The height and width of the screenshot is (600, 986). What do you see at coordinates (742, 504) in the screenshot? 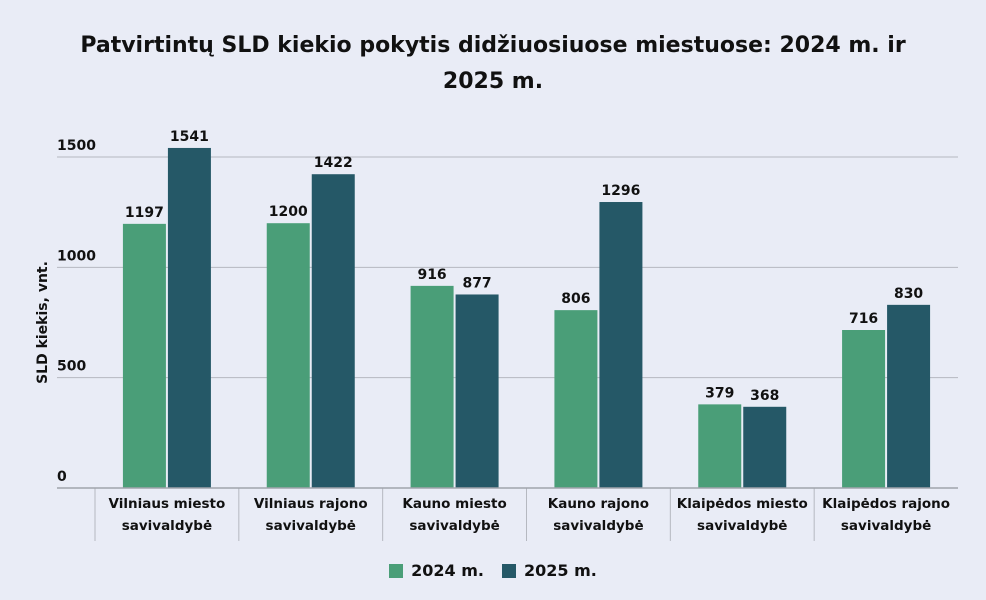
I see `x-tick-label: Klaipėdos miesto` at bounding box center [742, 504].